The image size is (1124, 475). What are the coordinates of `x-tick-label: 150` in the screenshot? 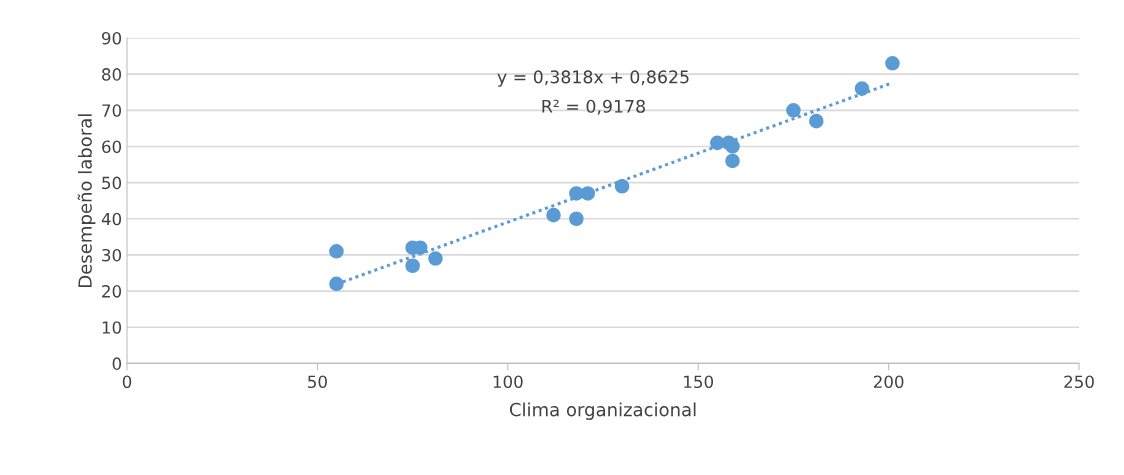 It's located at (699, 382).